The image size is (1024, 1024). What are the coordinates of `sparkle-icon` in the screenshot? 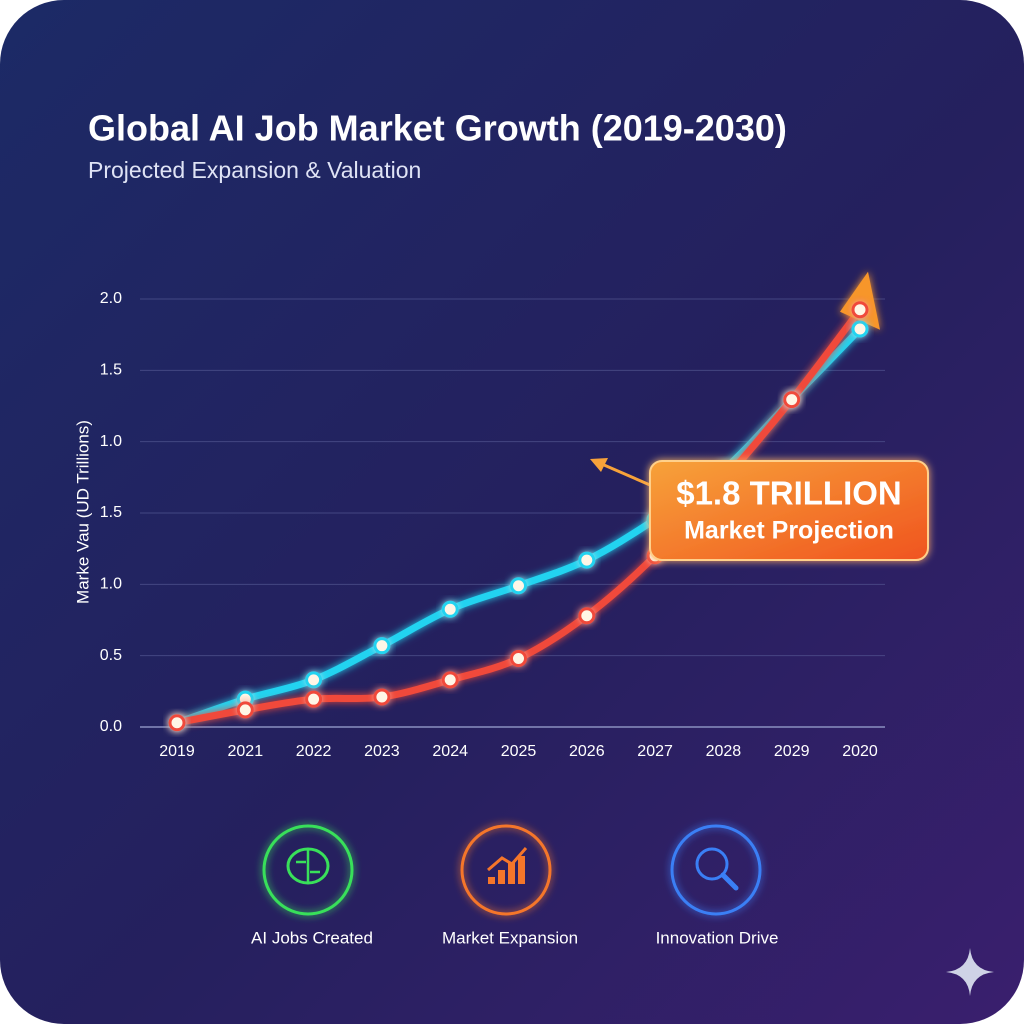 It's located at (970, 972).